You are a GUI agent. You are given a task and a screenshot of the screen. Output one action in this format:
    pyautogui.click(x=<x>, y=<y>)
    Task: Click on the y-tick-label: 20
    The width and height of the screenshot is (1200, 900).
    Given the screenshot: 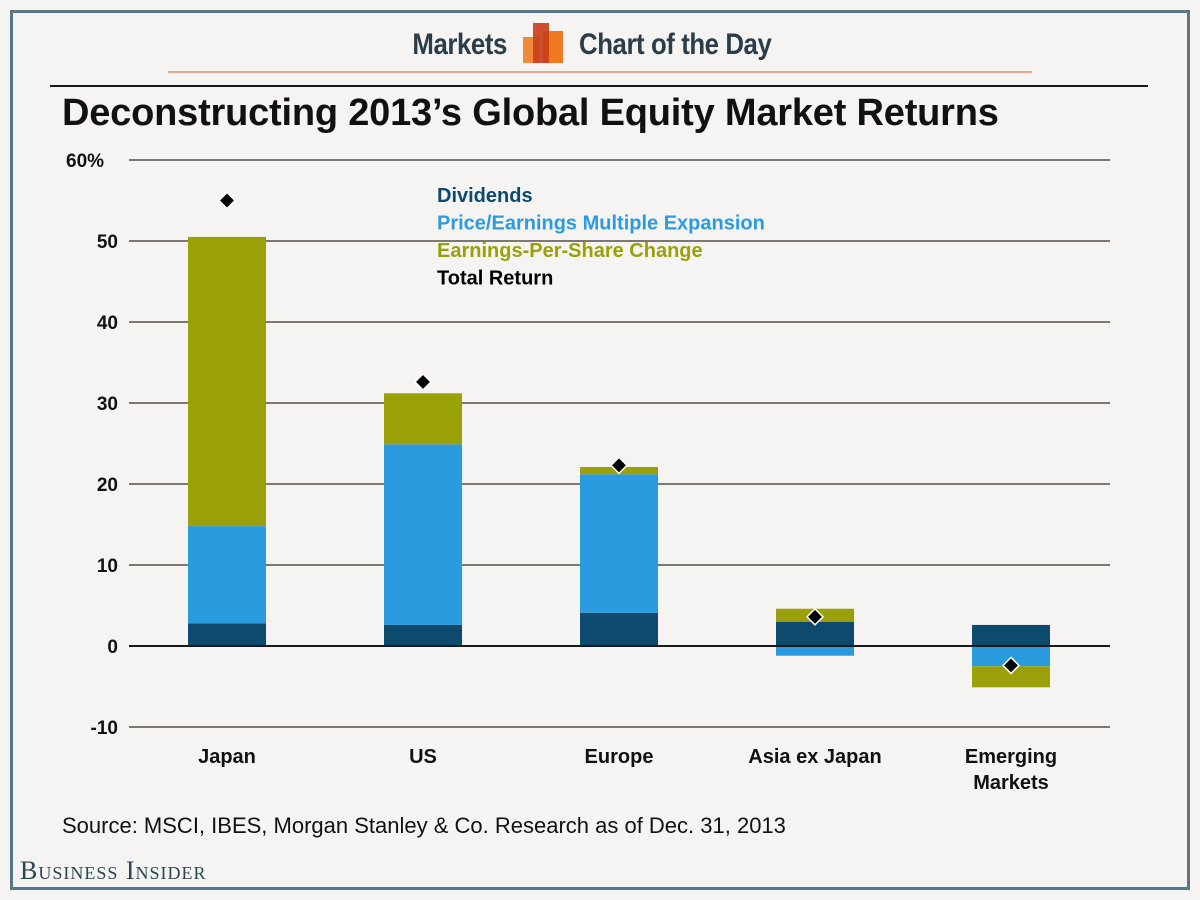 What is the action you would take?
    pyautogui.click(x=107, y=485)
    